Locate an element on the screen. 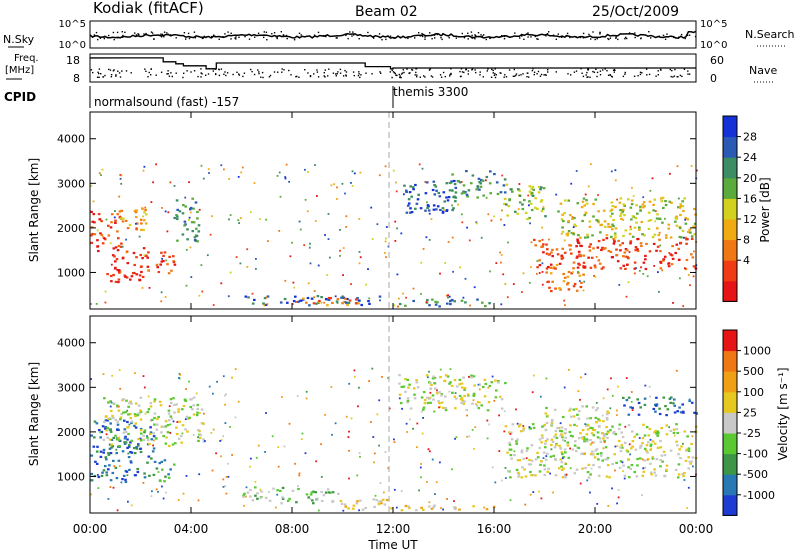  colorbar-swatch is located at coordinates (730, 127).